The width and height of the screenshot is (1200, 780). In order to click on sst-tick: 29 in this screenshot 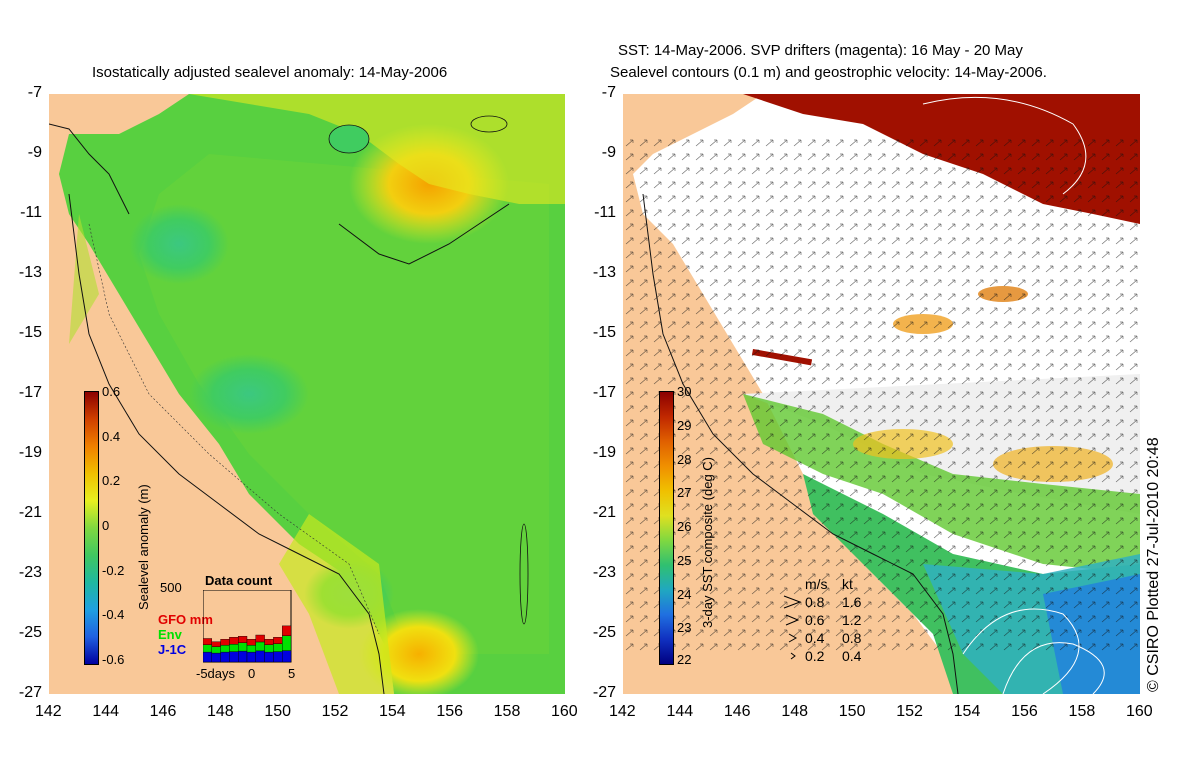, I will do `click(684, 425)`.